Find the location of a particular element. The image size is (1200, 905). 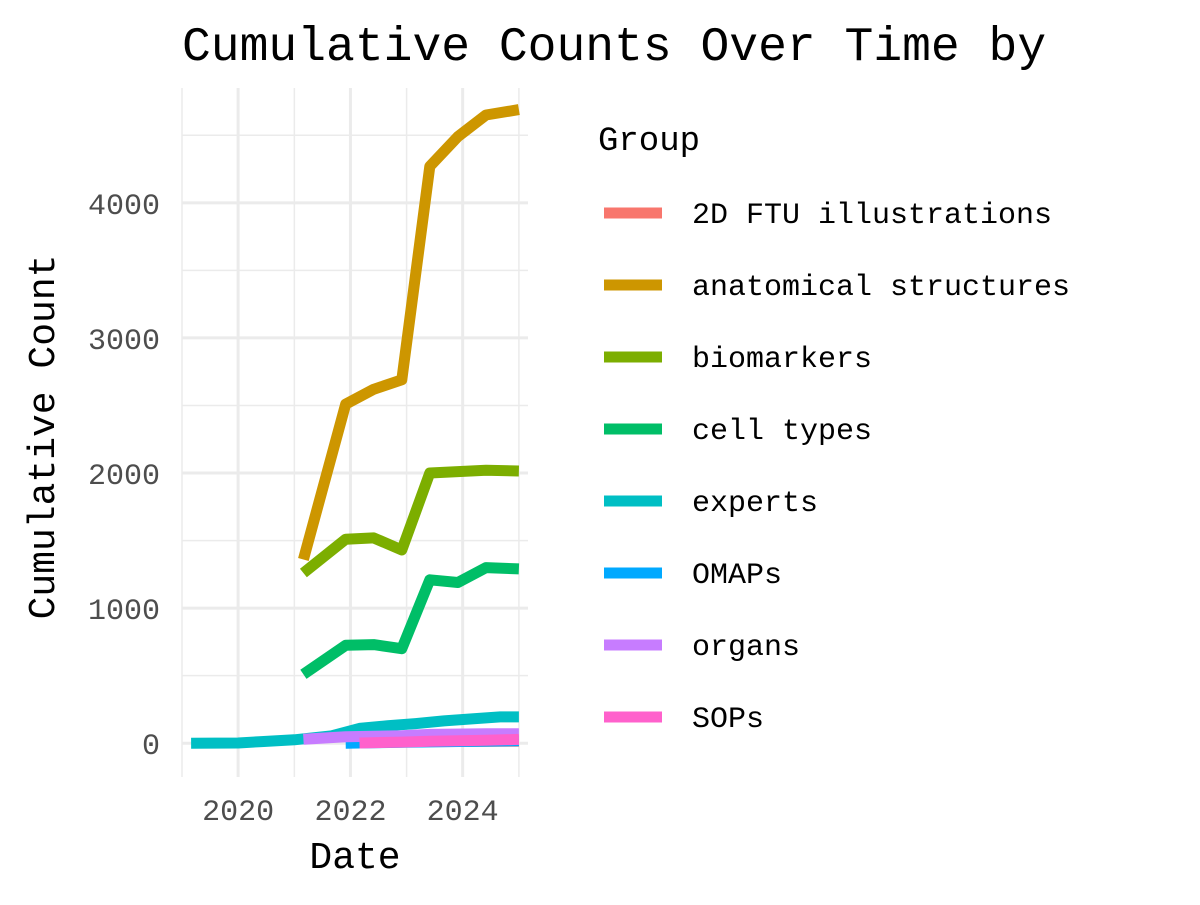

x-axis-ticks: 2020 2022 2024 is located at coordinates (350, 813).